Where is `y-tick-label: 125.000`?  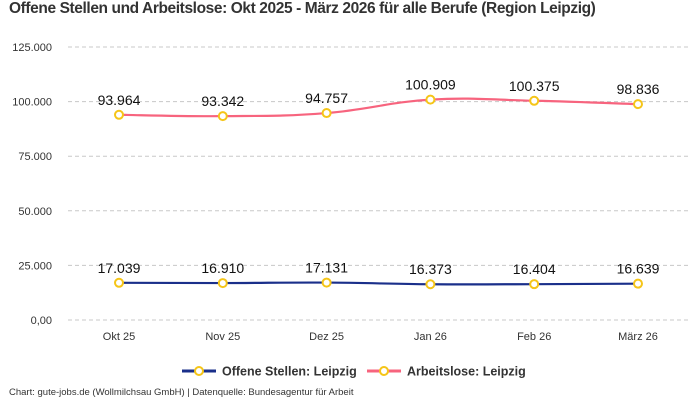 y-tick-label: 125.000 is located at coordinates (32, 48).